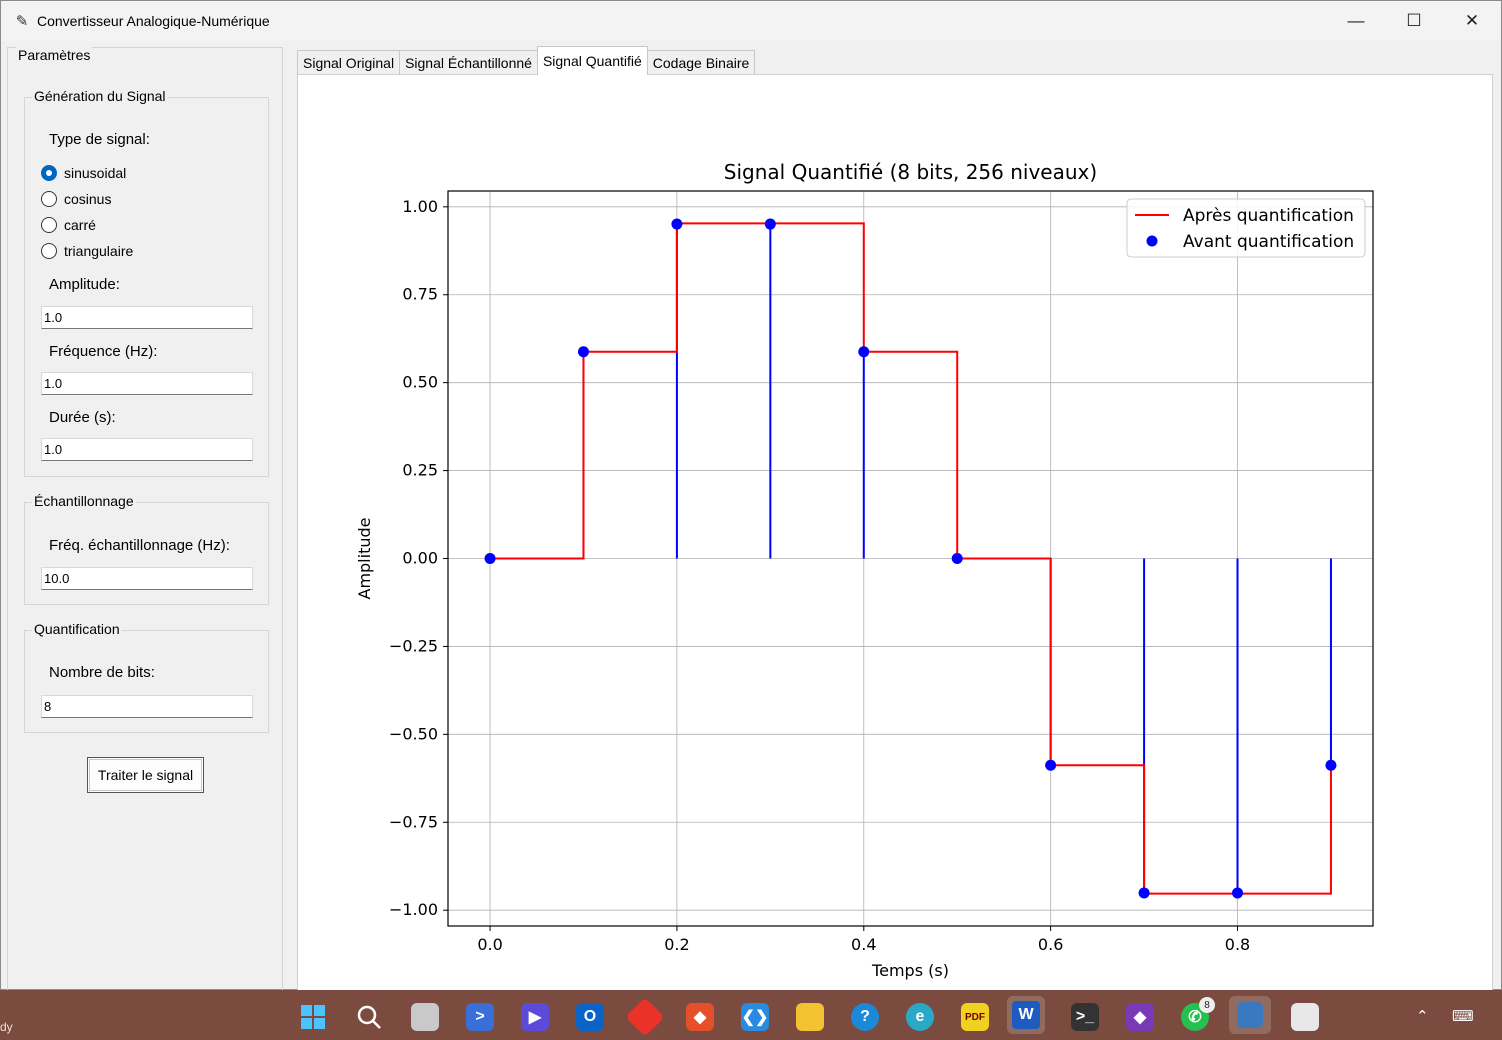 This screenshot has width=1502, height=1040. What do you see at coordinates (1463, 1016) in the screenshot?
I see `keyboard-icon: ⌨` at bounding box center [1463, 1016].